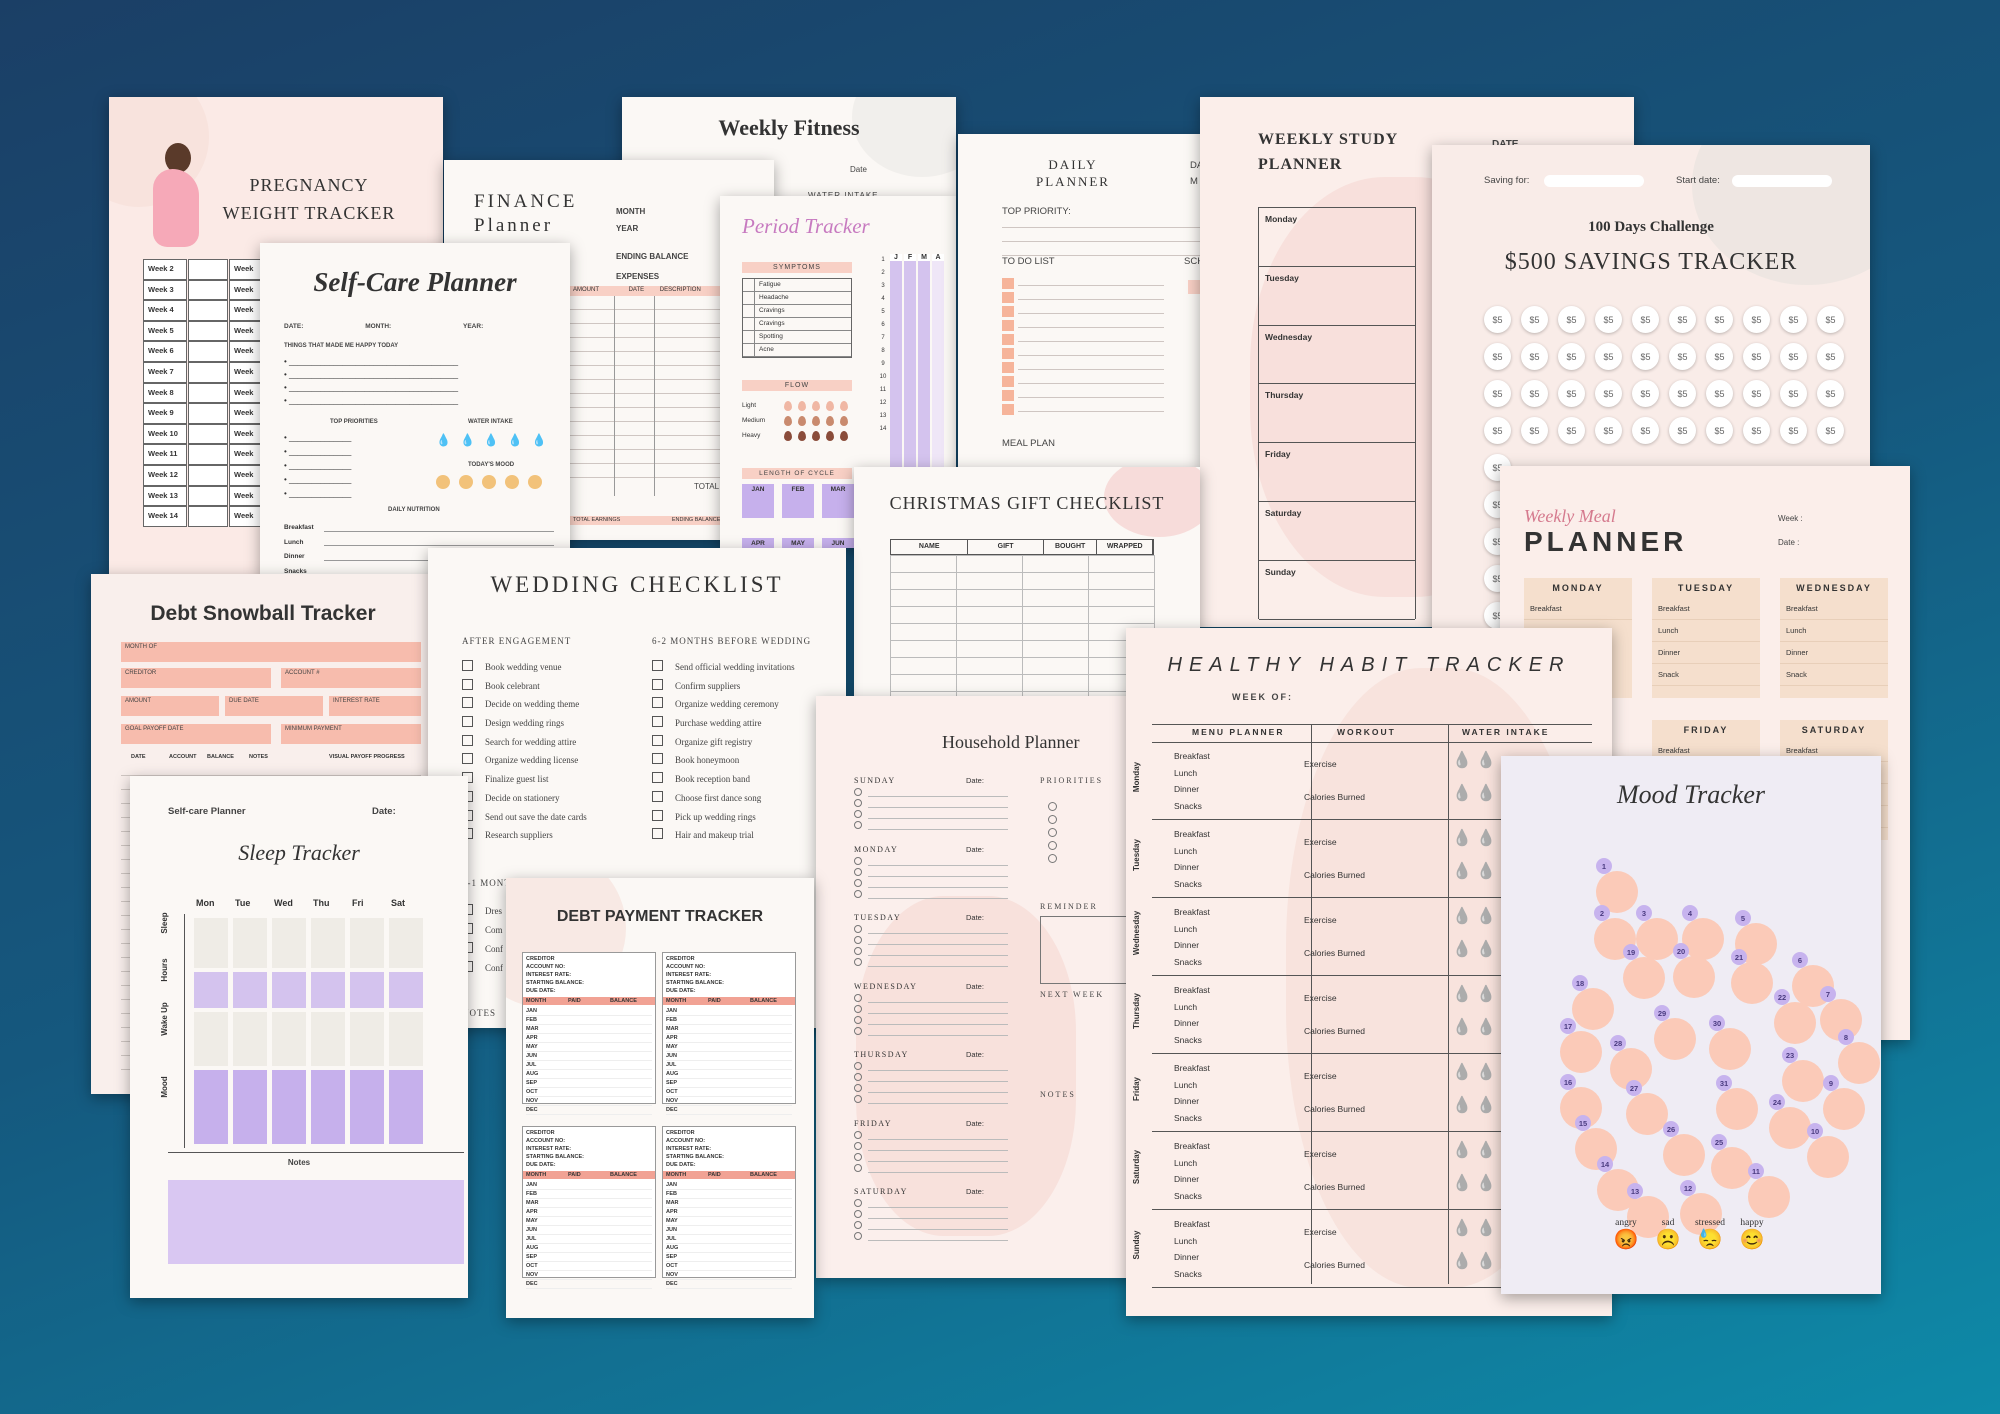  I want to click on household-task-row, so click(934, 872).